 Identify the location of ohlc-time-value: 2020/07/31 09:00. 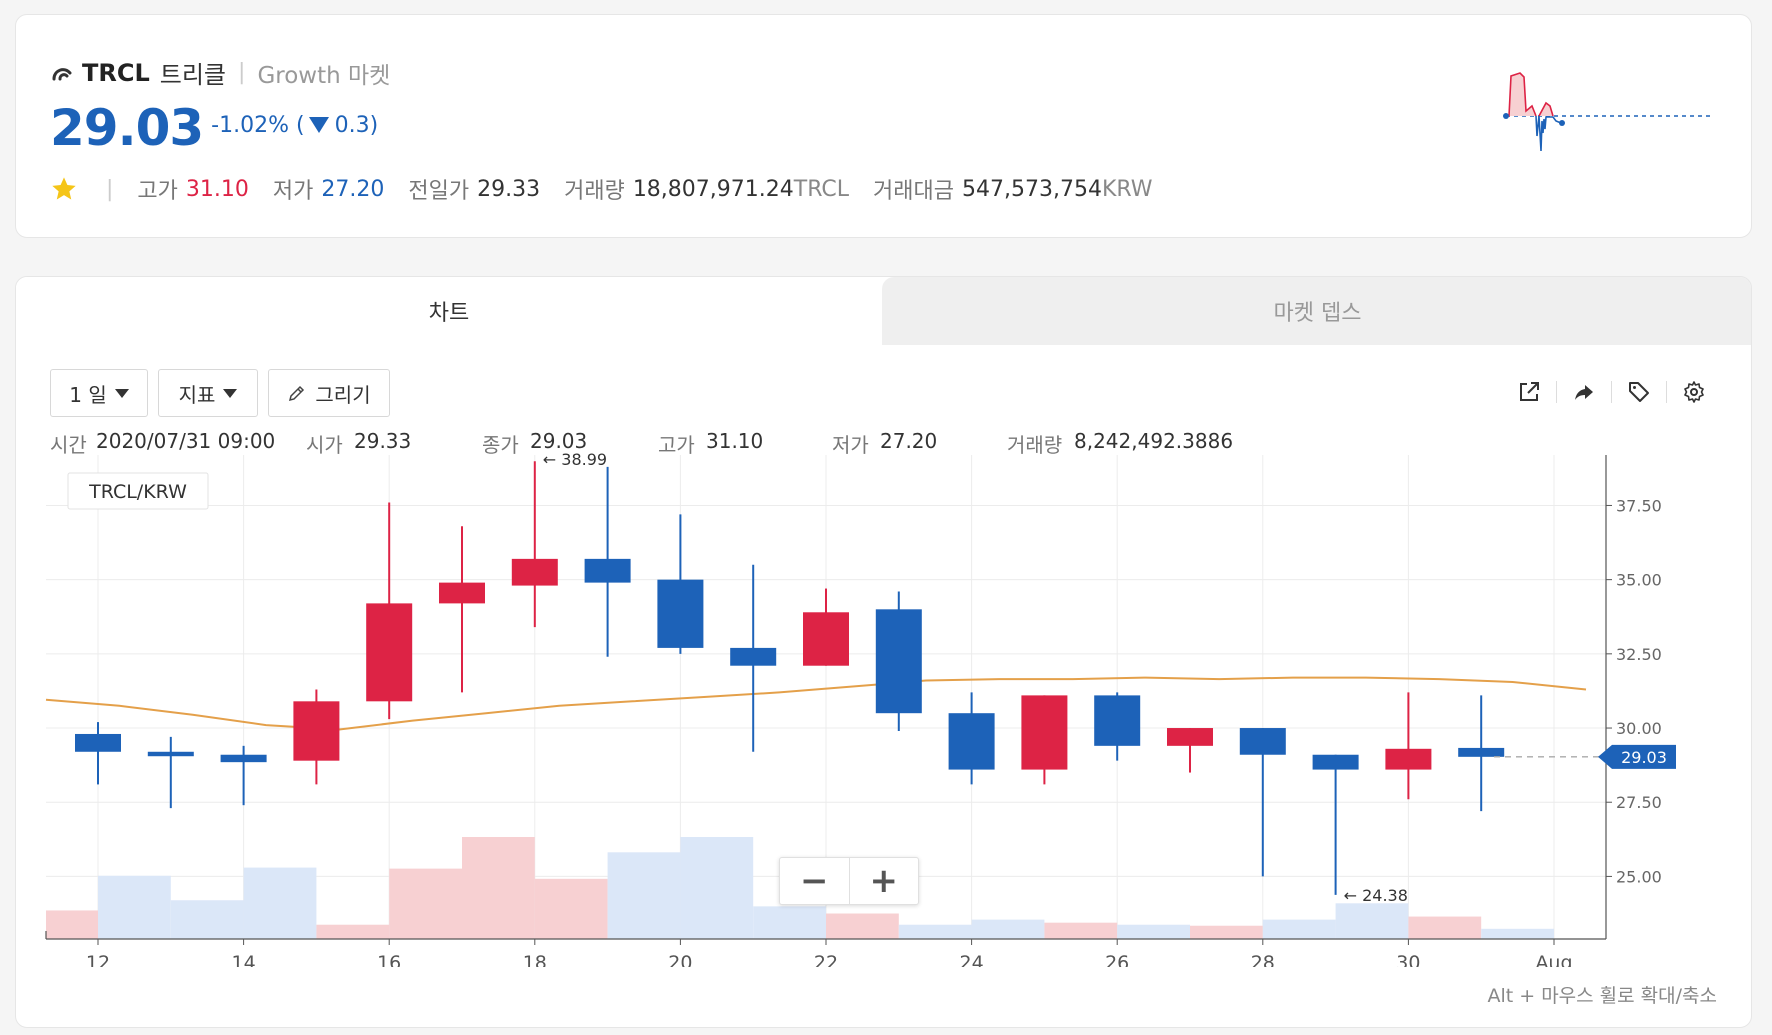
(186, 441).